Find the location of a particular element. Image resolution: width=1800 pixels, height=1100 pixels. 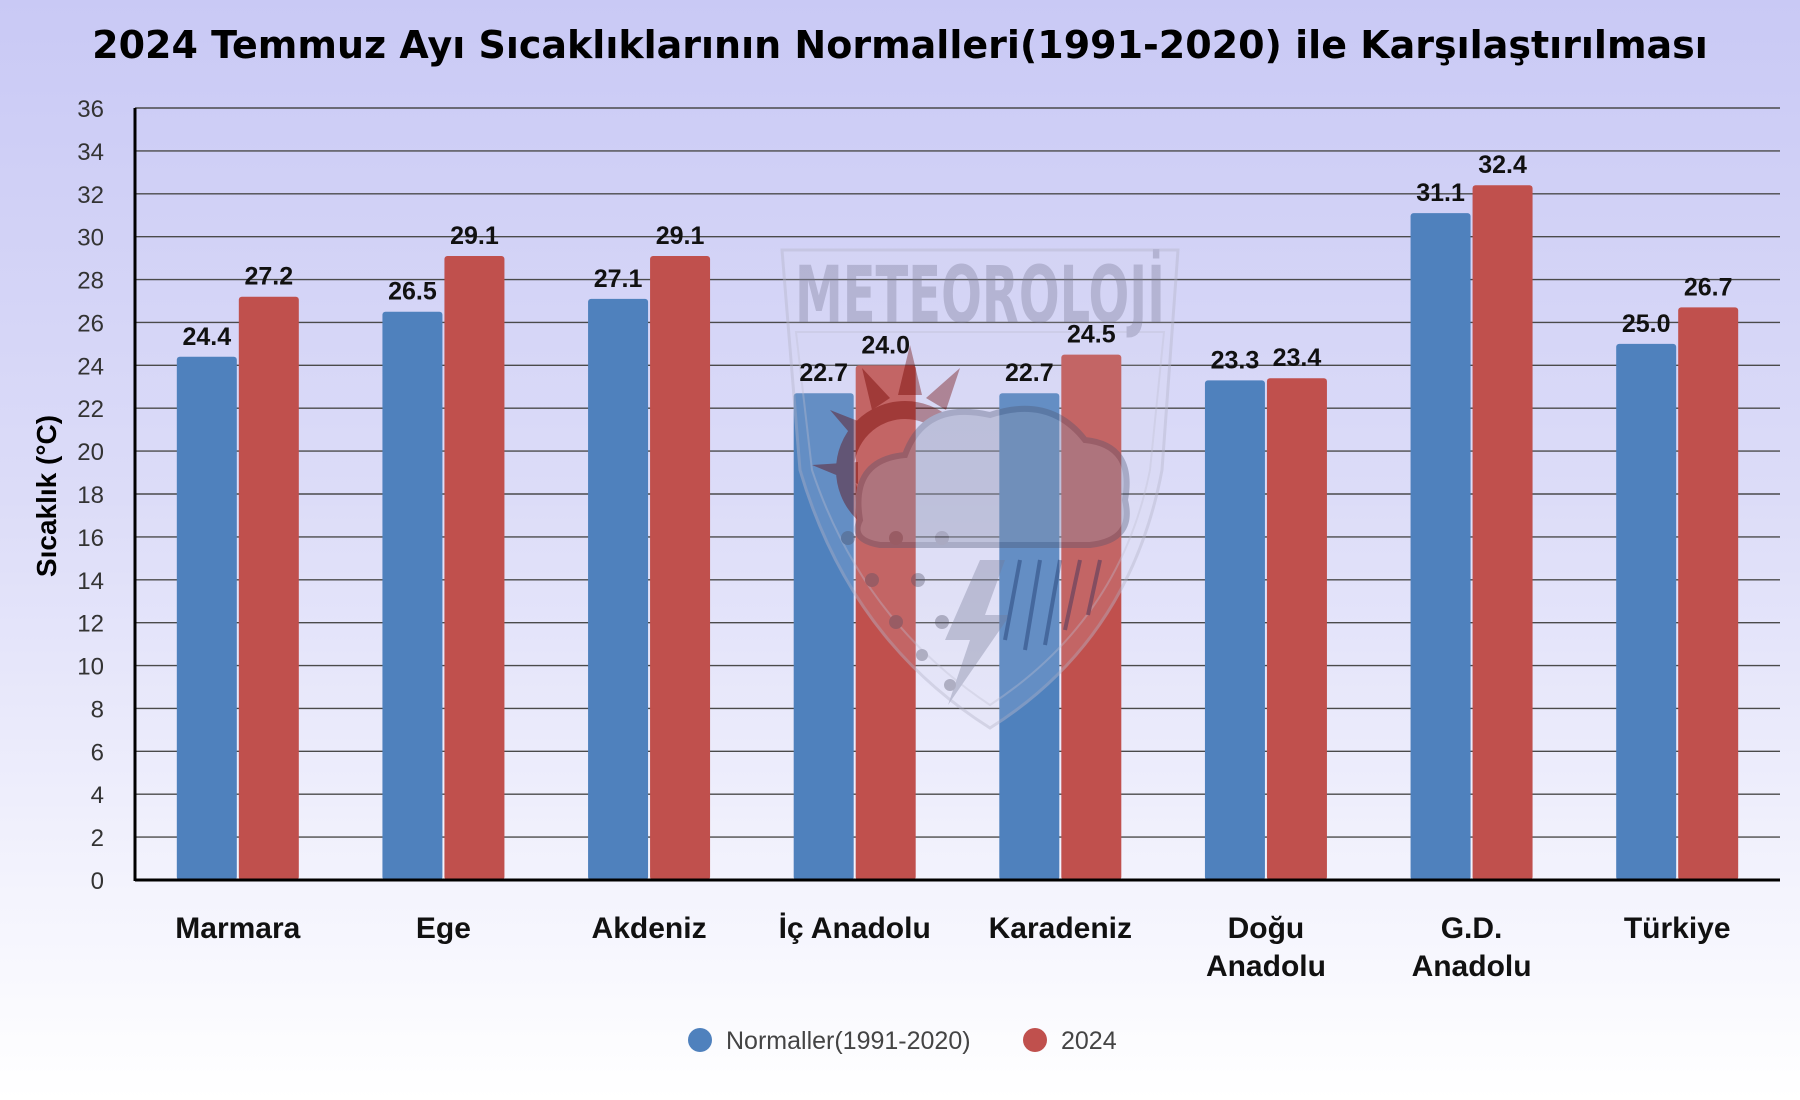

y-tick-label: 34 is located at coordinates (90, 152).